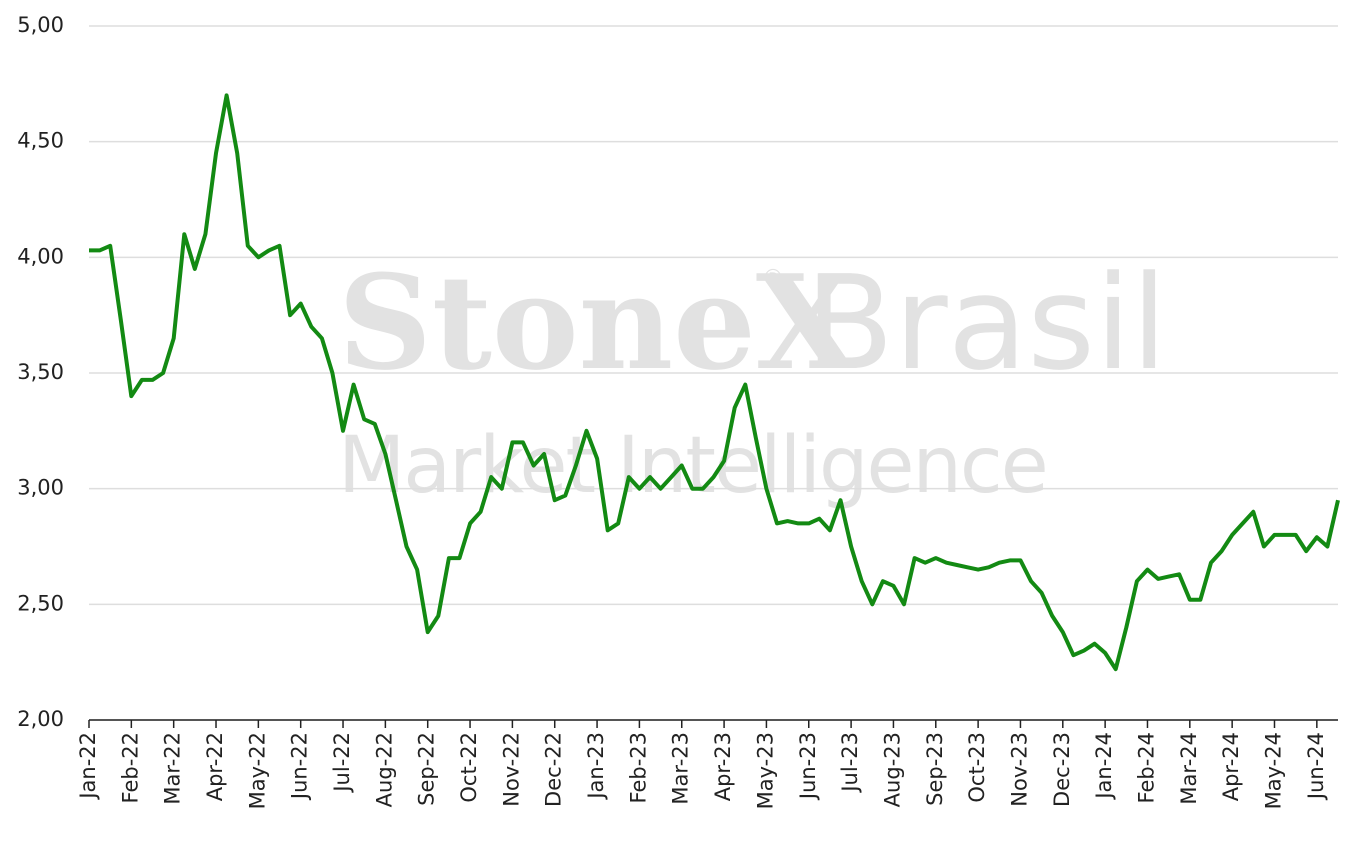 The width and height of the screenshot is (1362, 842). What do you see at coordinates (977, 767) in the screenshot?
I see `x-tick-label: Oct-23` at bounding box center [977, 767].